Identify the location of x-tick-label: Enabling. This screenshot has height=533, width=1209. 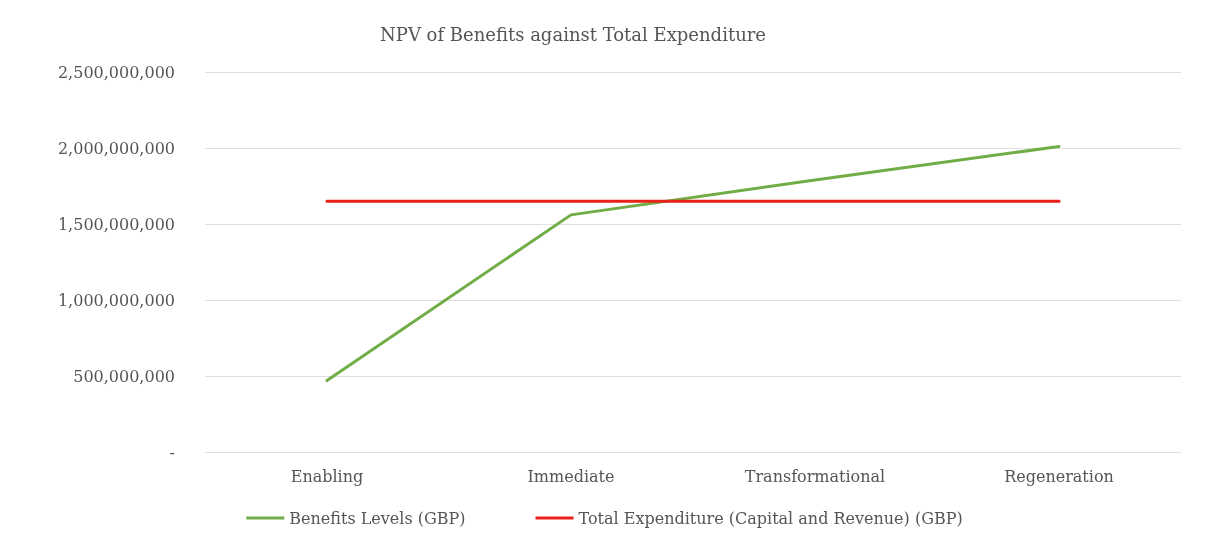
(327, 476).